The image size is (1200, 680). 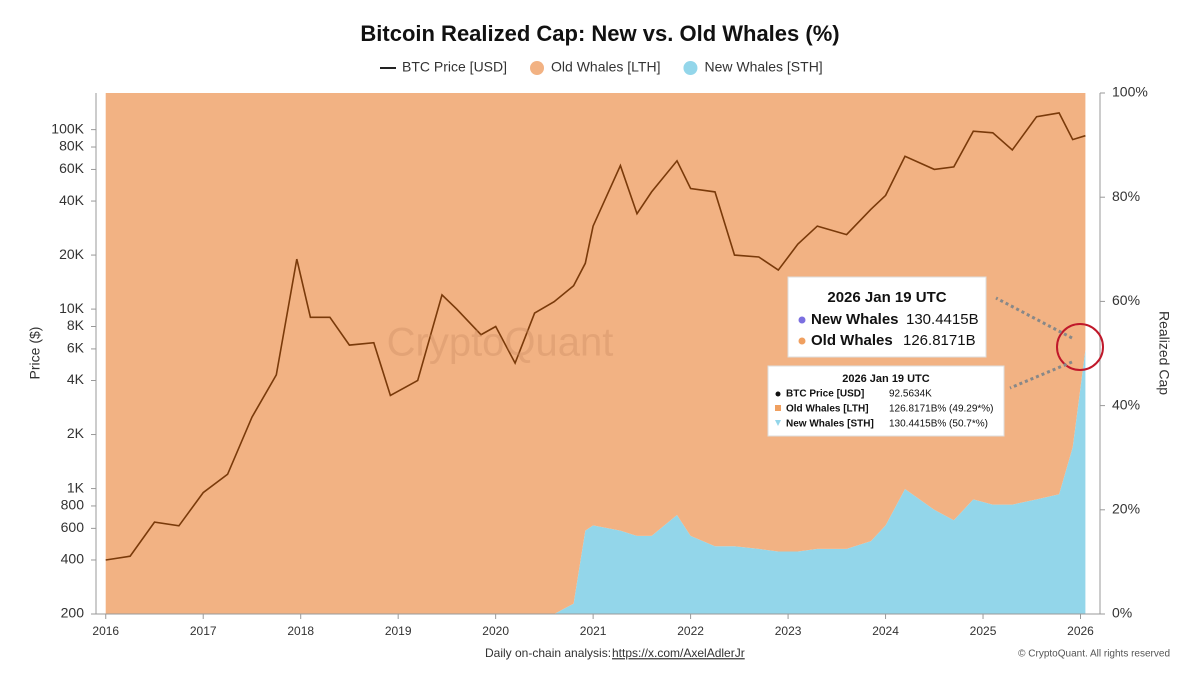 I want to click on x-tick-label: 2020, so click(x=495, y=631).